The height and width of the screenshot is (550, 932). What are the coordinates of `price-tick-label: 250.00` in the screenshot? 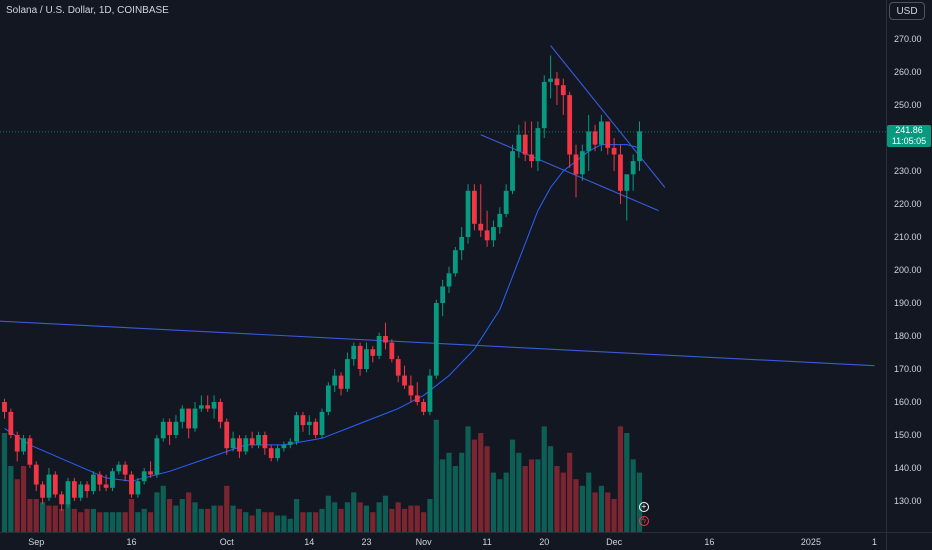 It's located at (908, 105).